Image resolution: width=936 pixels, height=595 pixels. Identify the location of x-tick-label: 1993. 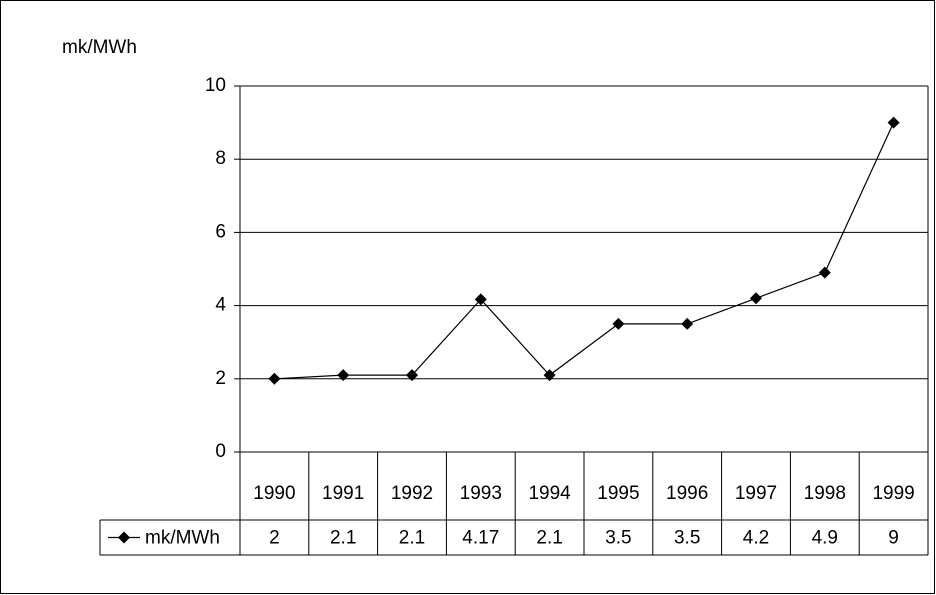
(481, 493).